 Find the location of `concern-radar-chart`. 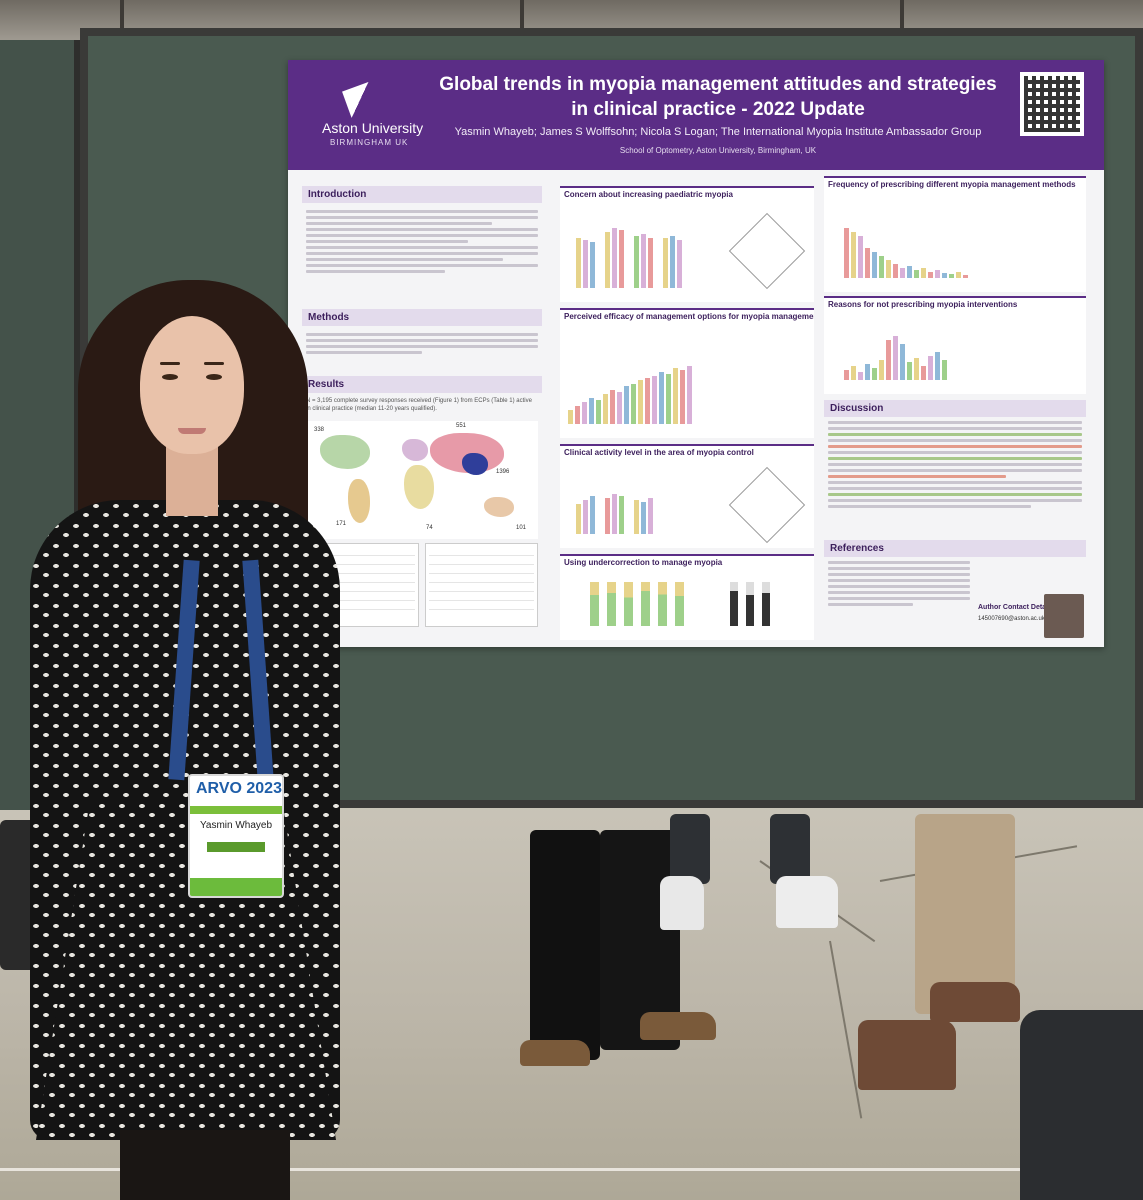

concern-radar-chart is located at coordinates (767, 251).